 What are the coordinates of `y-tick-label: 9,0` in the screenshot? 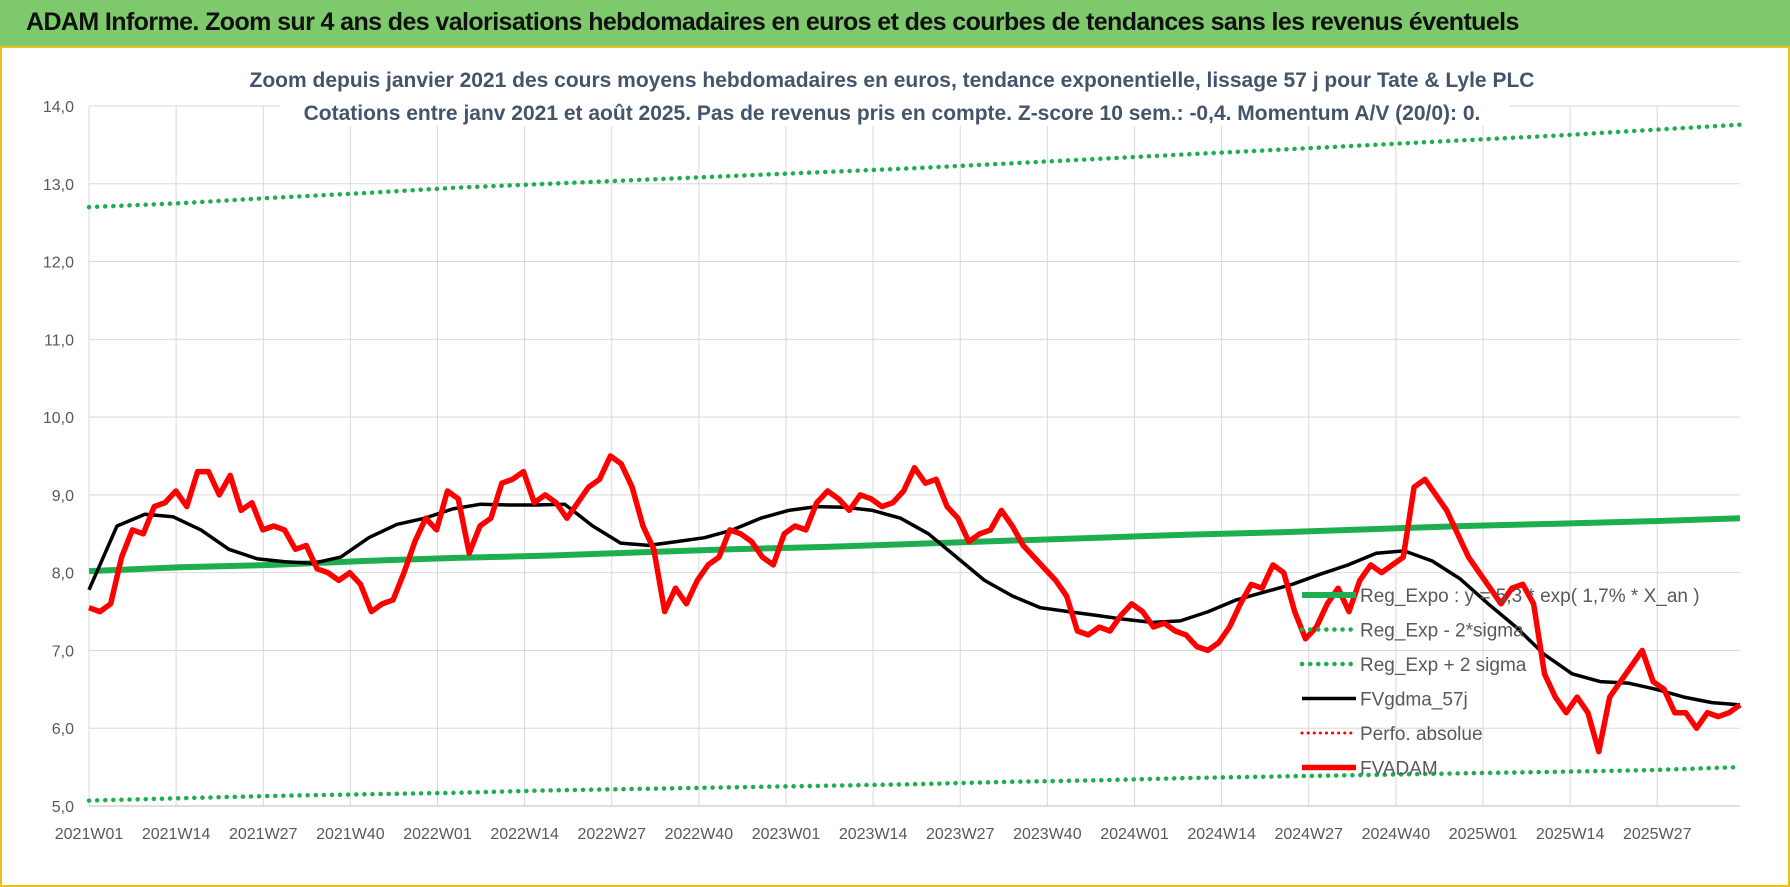 It's located at (63, 496).